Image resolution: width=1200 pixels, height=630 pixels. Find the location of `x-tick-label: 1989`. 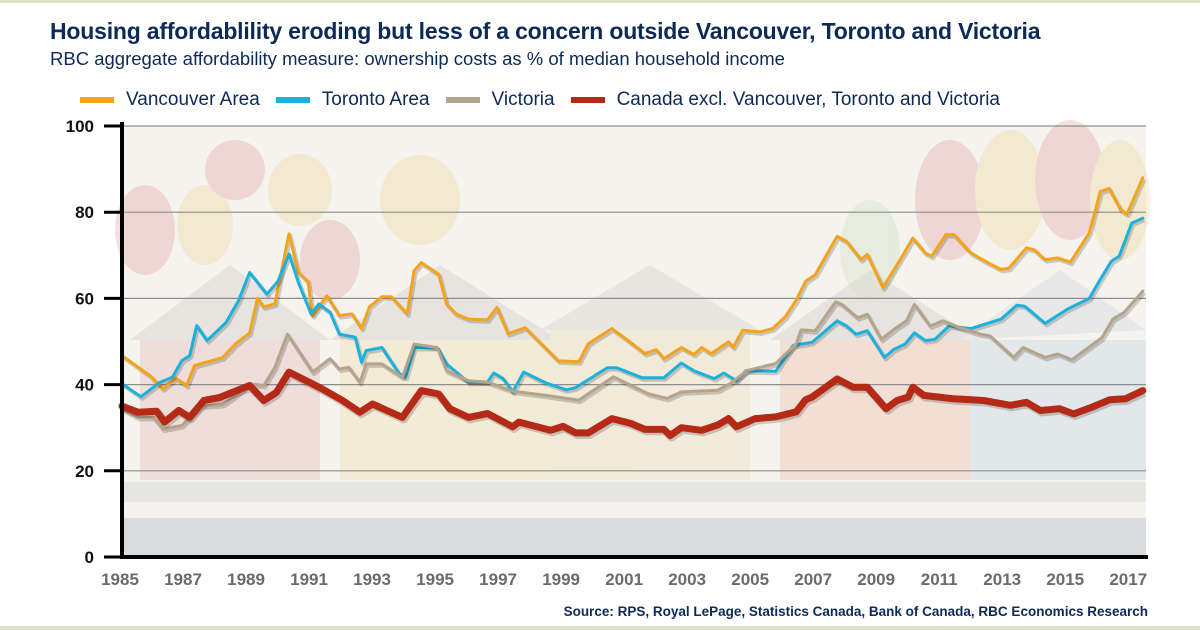

x-tick-label: 1989 is located at coordinates (246, 579).